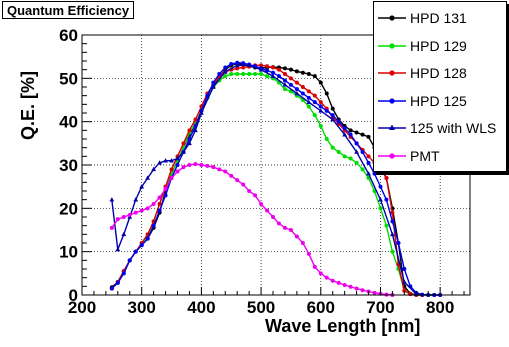  Describe the element at coordinates (73, 295) in the screenshot. I see `y-tick-label: 0` at that location.